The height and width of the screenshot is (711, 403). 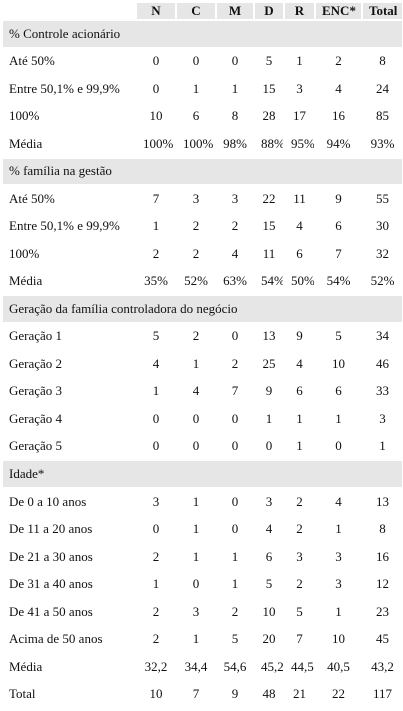 What do you see at coordinates (69, 611) in the screenshot?
I see `row-label: De 41 a 50 anos` at bounding box center [69, 611].